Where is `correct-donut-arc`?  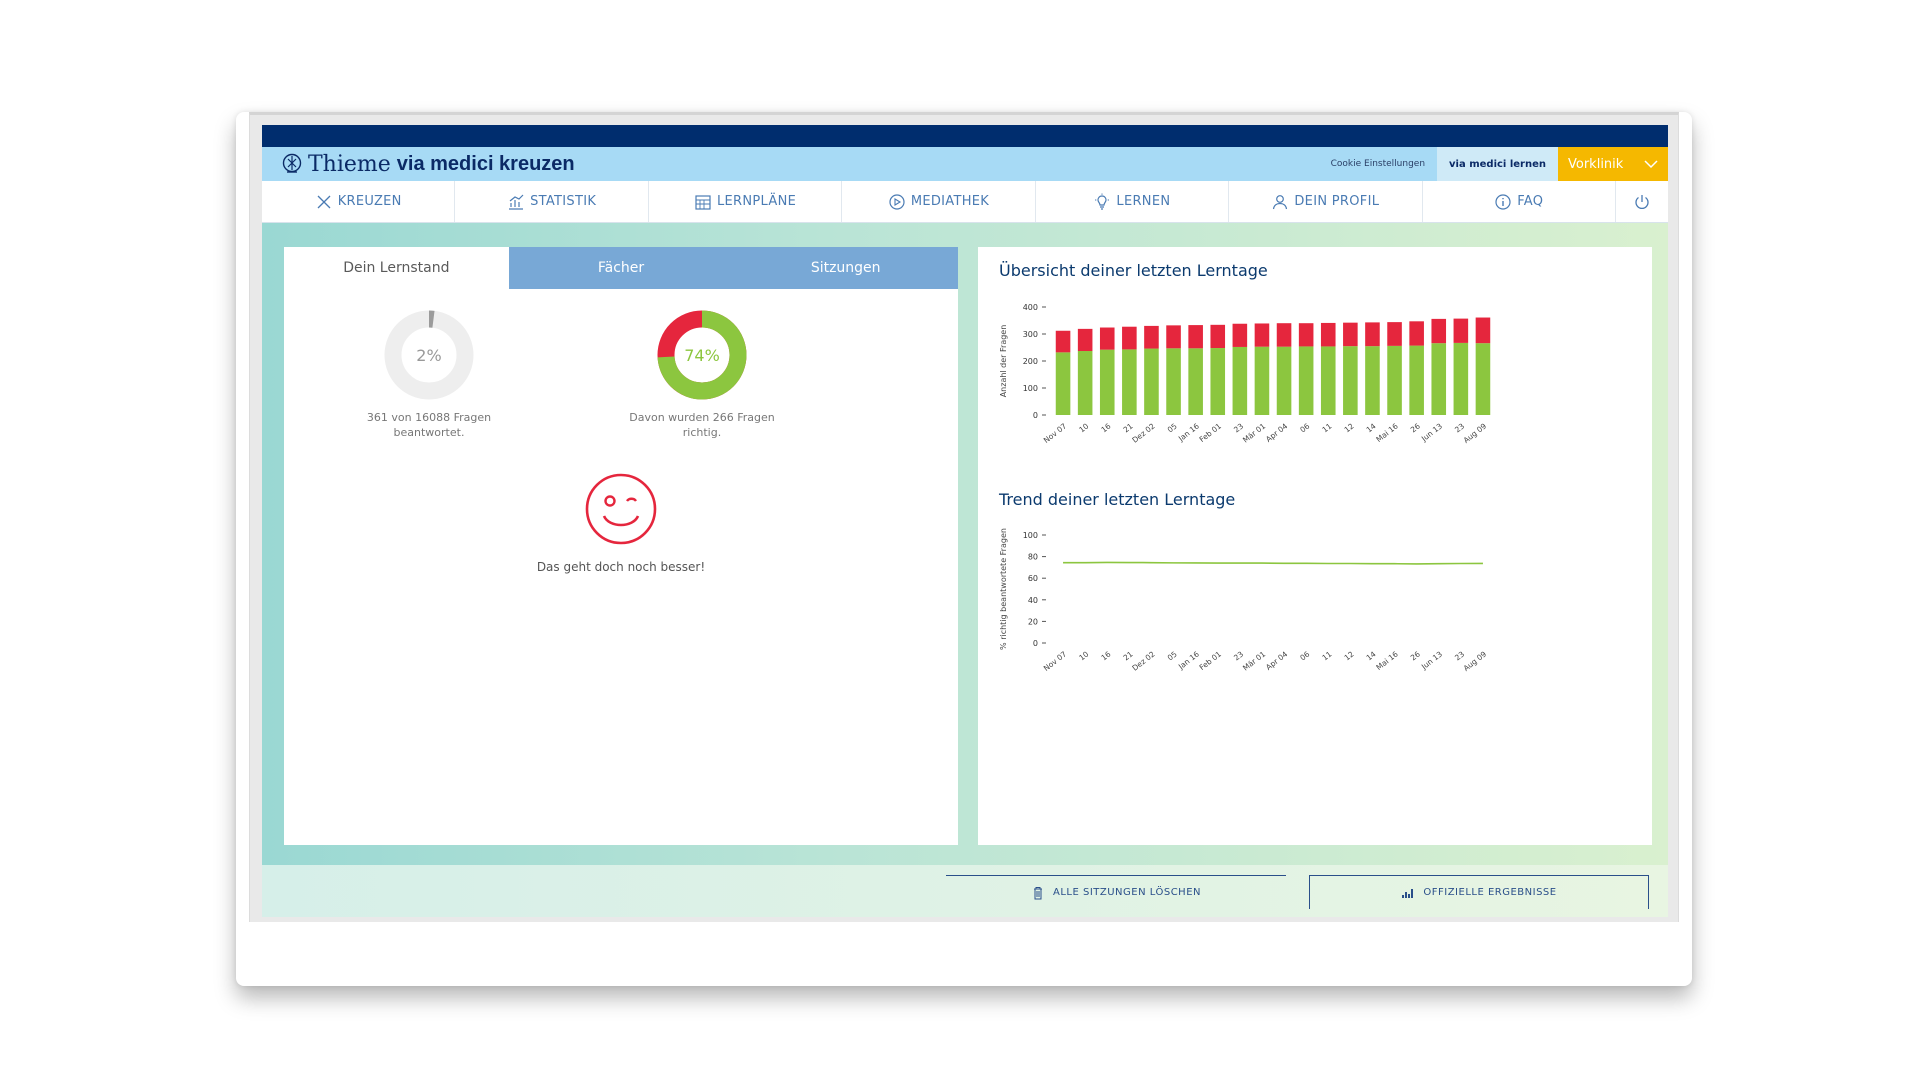
correct-donut-arc is located at coordinates (702, 355).